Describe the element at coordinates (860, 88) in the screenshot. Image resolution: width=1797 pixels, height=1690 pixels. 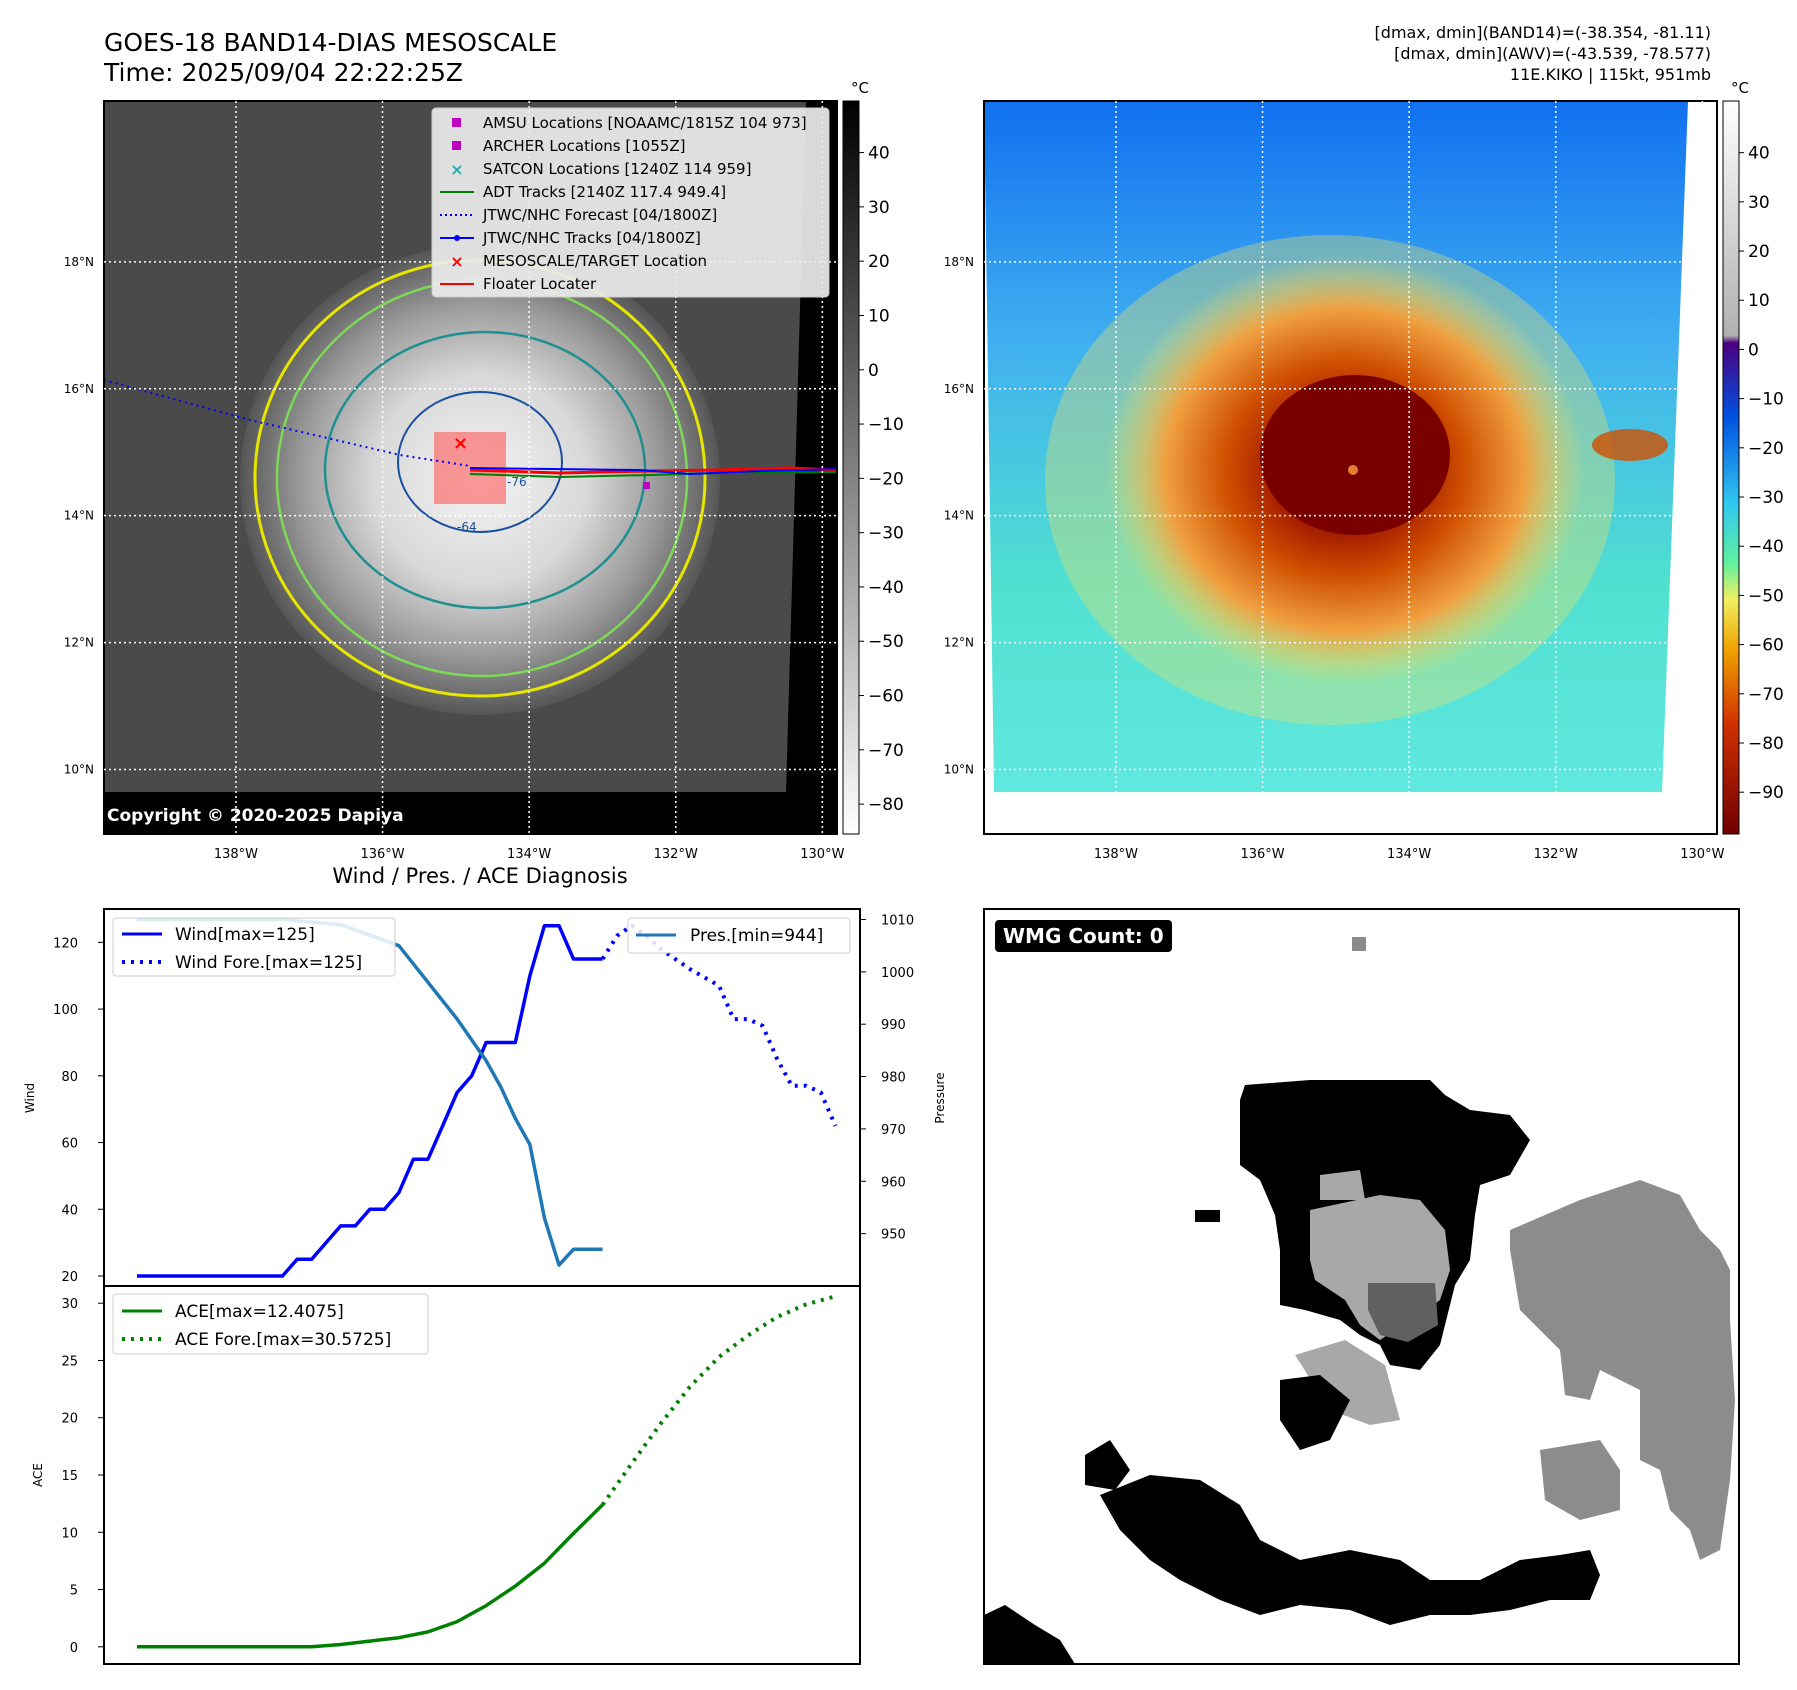
I see `colorbar-unit: °C` at that location.